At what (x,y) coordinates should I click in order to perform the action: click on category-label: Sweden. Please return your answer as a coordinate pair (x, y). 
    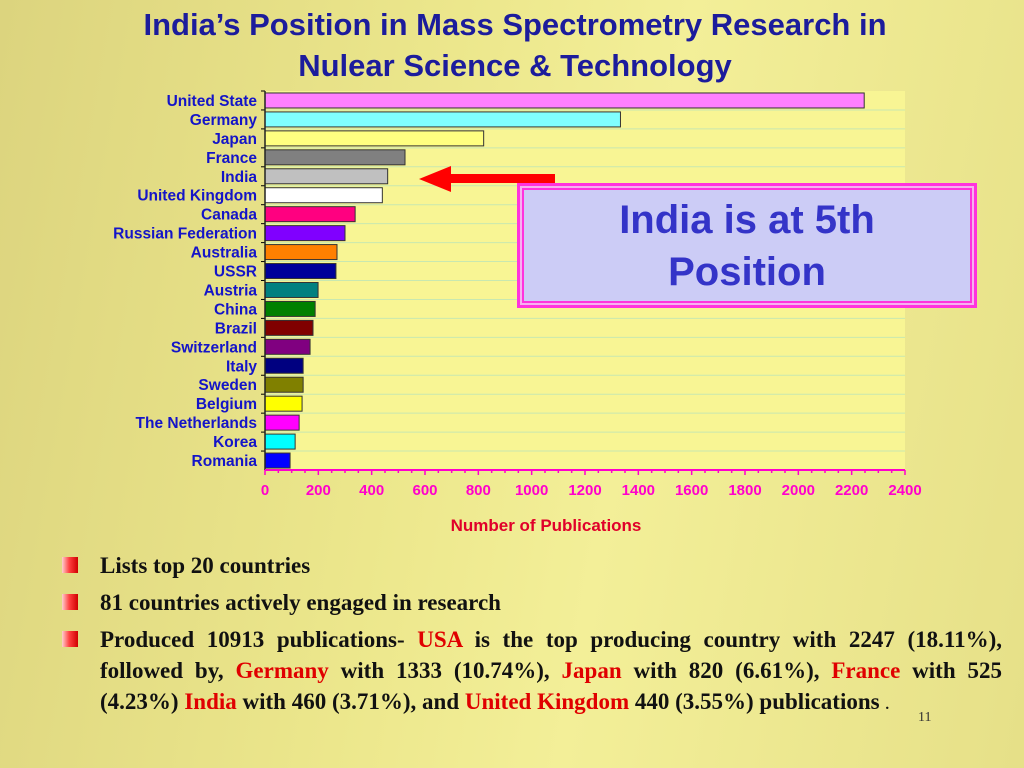
    Looking at the image, I should click on (227, 385).